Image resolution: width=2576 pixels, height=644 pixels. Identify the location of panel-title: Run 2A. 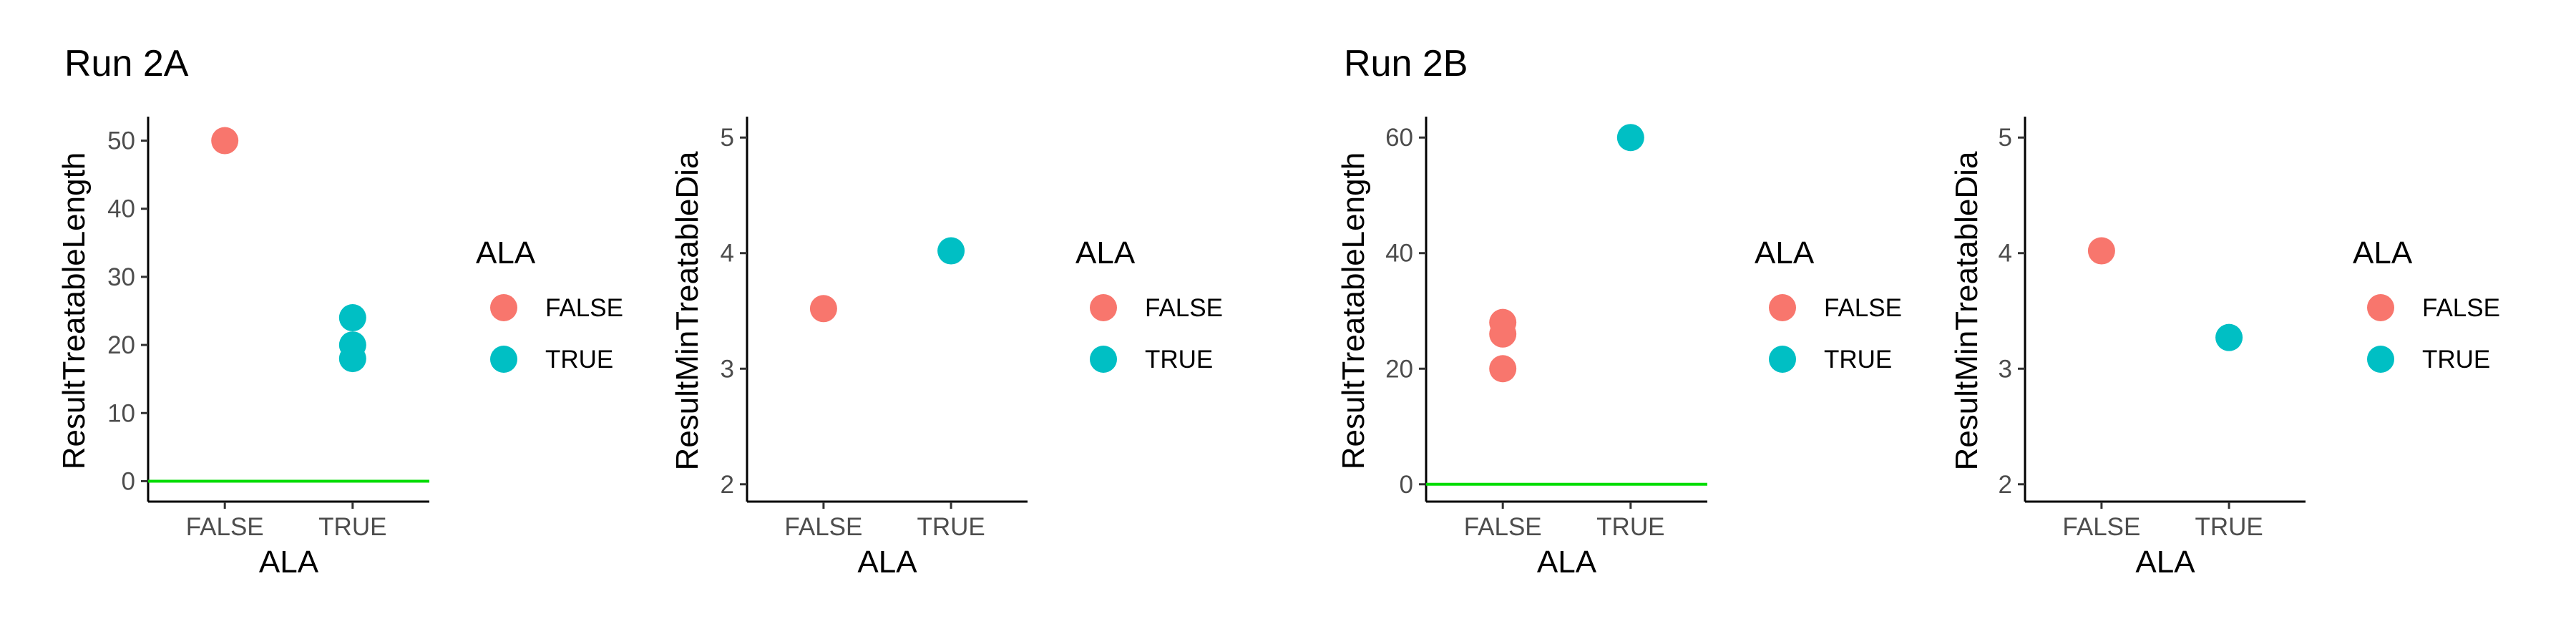
(126, 63).